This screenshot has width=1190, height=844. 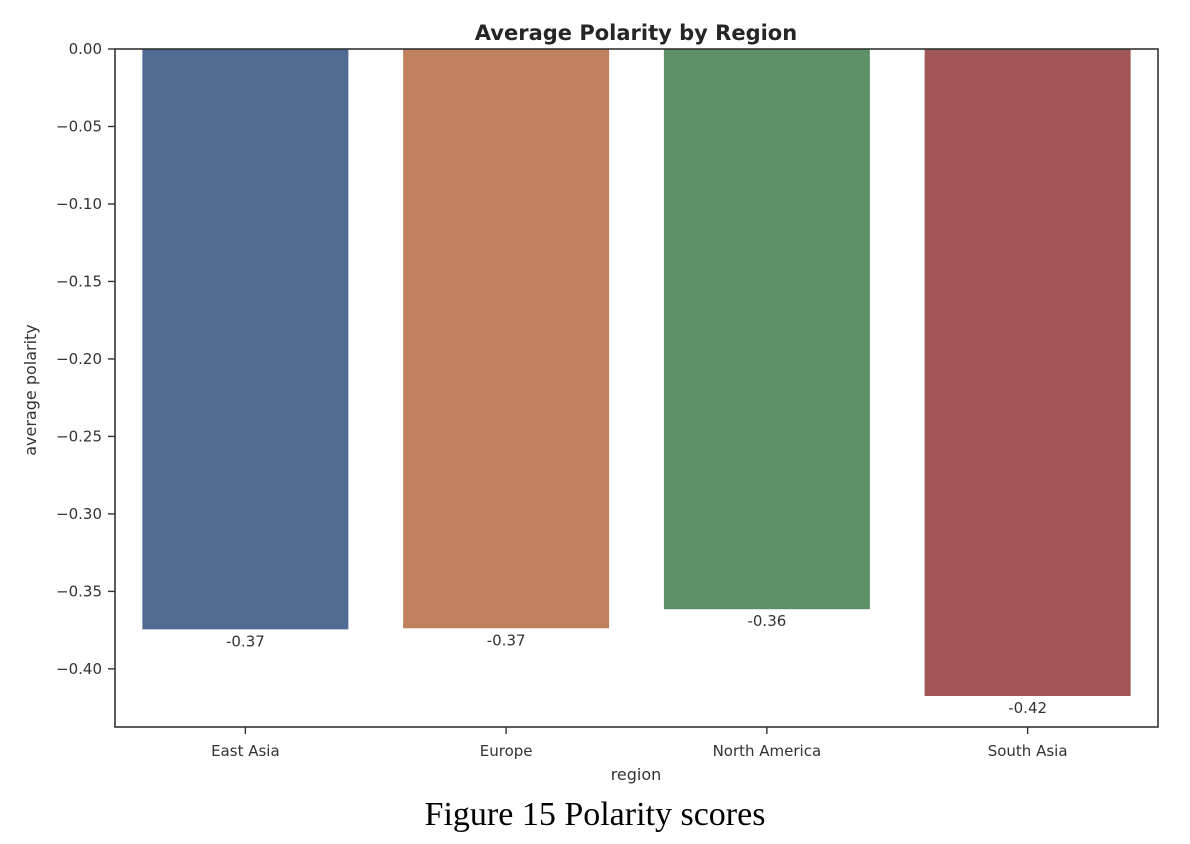 I want to click on bar-south-asia, so click(x=1027, y=373).